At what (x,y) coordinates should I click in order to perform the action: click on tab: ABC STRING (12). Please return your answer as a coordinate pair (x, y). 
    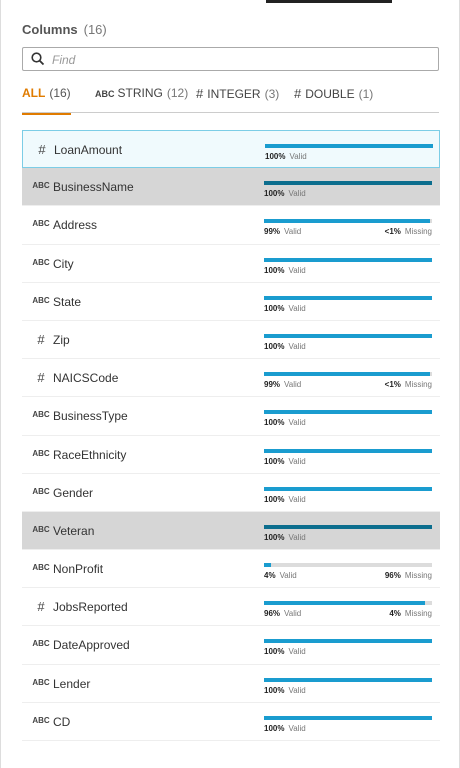
    Looking at the image, I should click on (141, 98).